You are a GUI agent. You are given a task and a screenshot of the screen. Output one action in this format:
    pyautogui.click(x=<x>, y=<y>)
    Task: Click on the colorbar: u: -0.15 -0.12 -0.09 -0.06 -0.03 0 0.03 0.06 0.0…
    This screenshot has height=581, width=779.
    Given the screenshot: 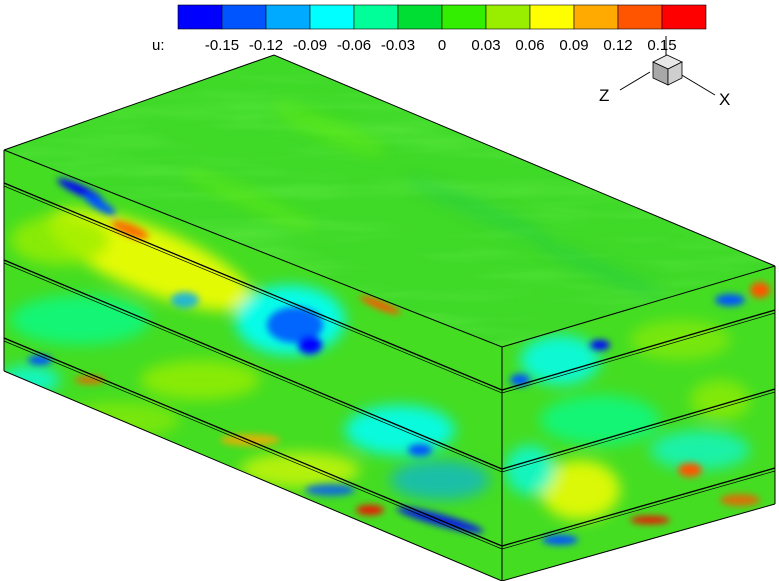 What is the action you would take?
    pyautogui.click(x=429, y=29)
    